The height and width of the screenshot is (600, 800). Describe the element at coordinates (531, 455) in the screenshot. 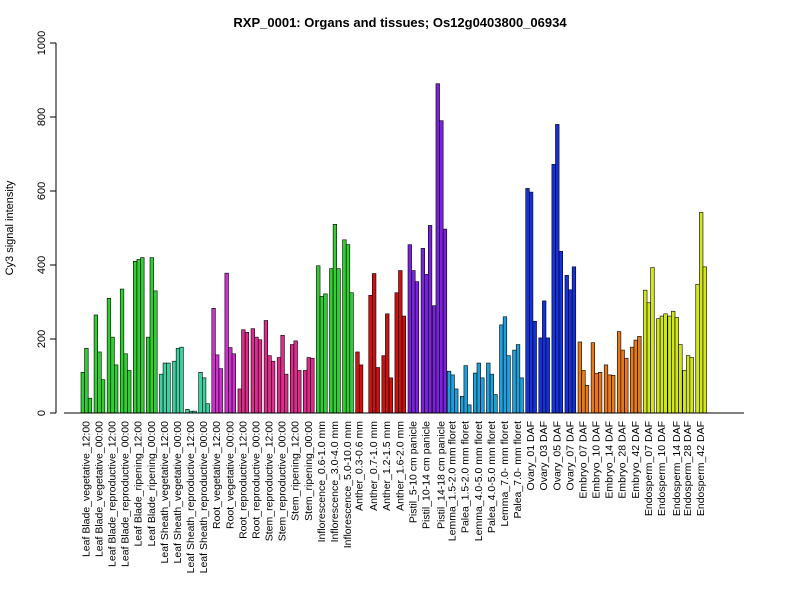

I see `x-tick-label: Ovary_01 DAF` at that location.